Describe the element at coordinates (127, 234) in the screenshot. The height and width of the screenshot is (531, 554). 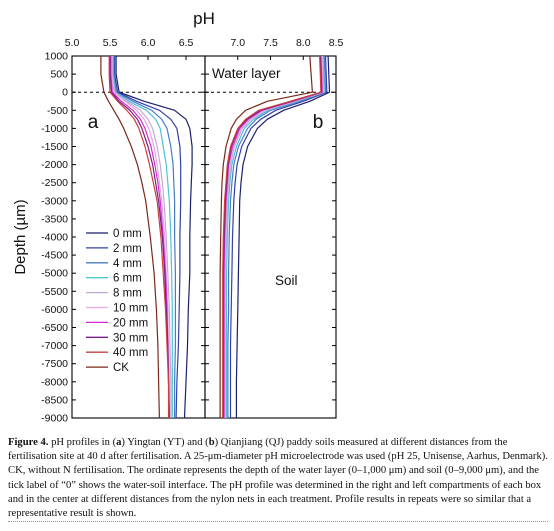
I see `legend-entry: 0 mm` at that location.